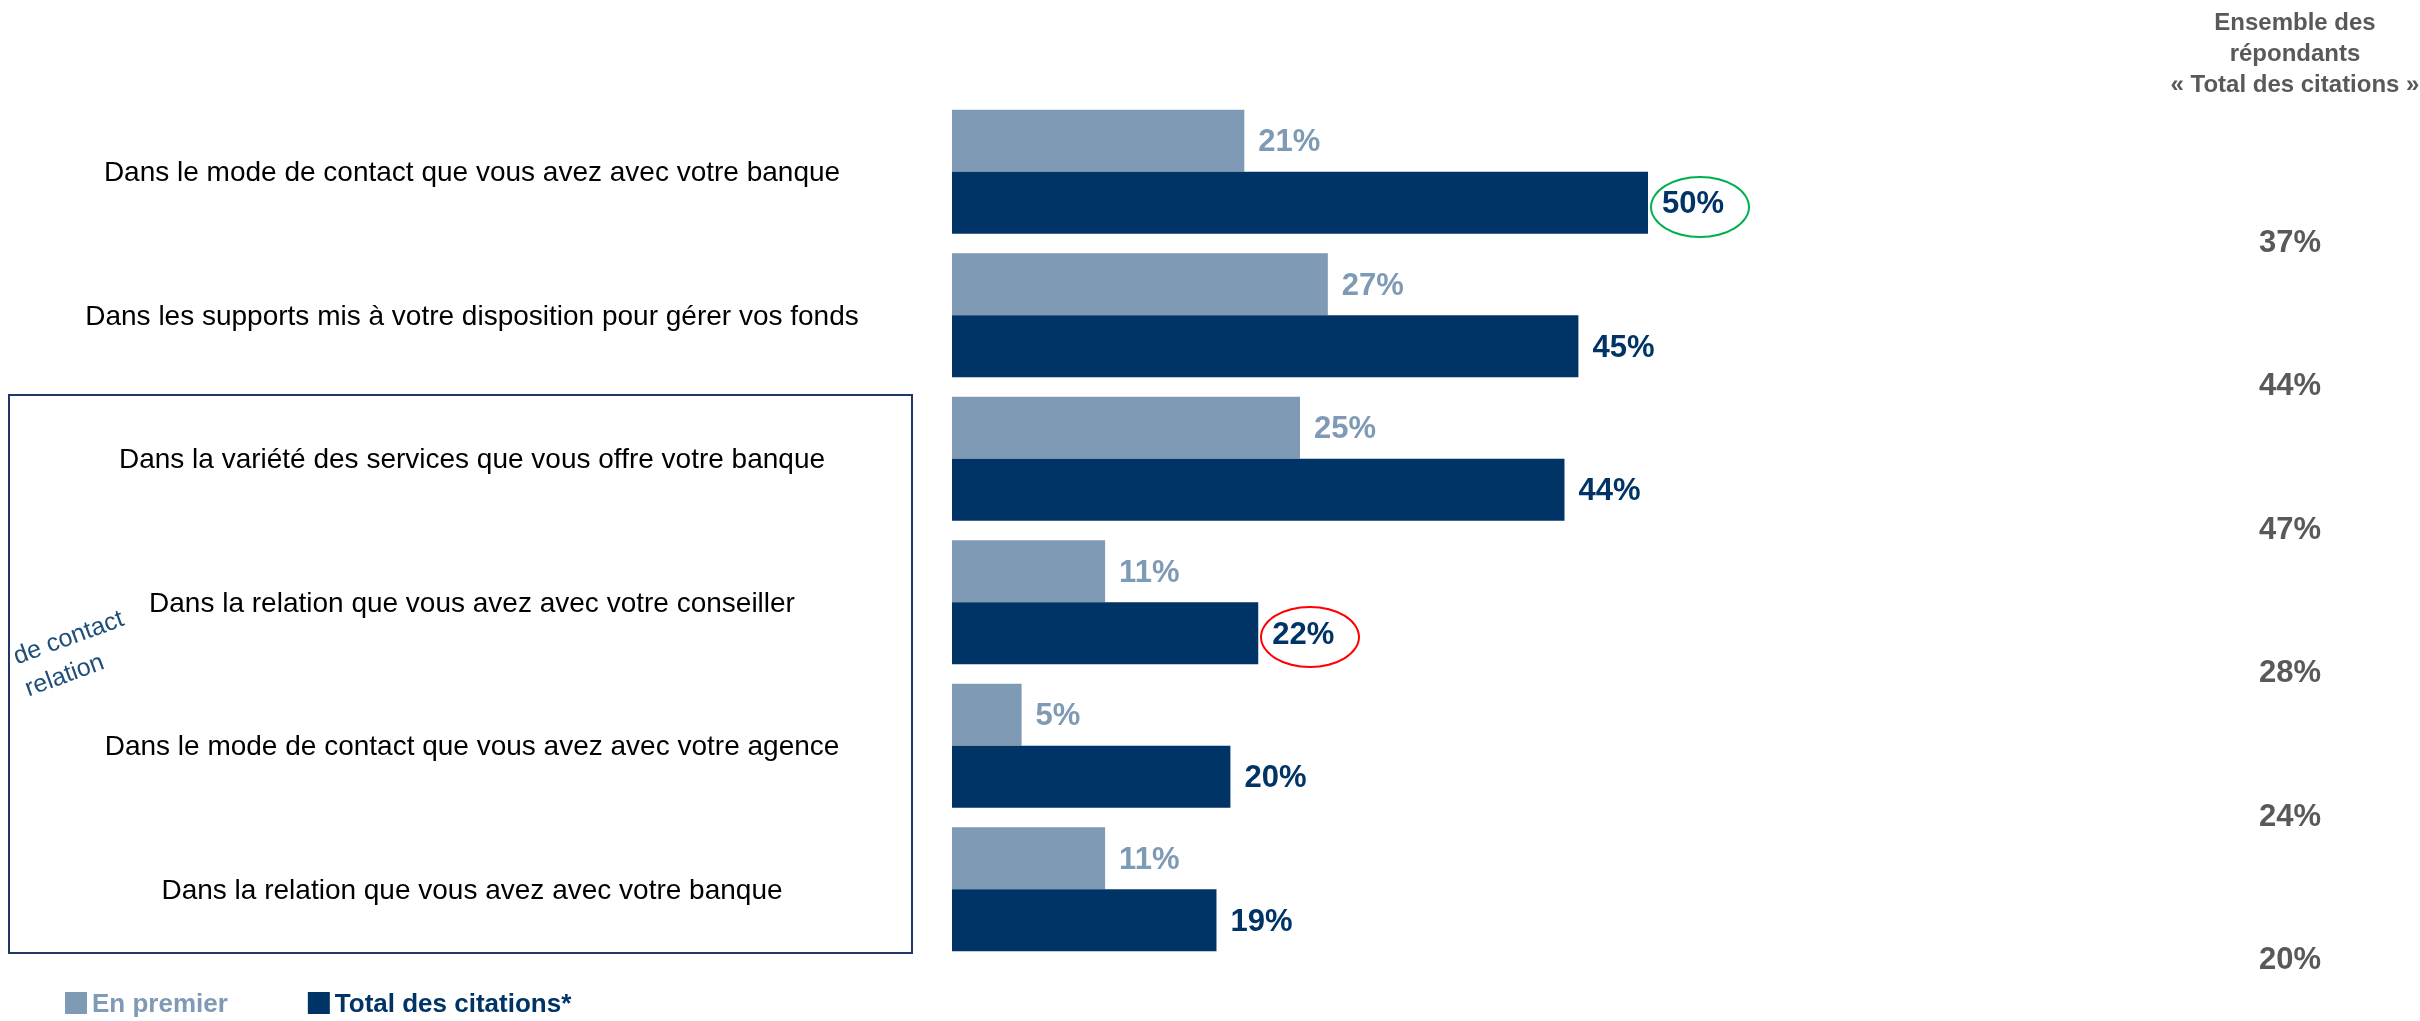 This screenshot has height=1021, width=2420. What do you see at coordinates (2289, 672) in the screenshot?
I see `text: 28%` at bounding box center [2289, 672].